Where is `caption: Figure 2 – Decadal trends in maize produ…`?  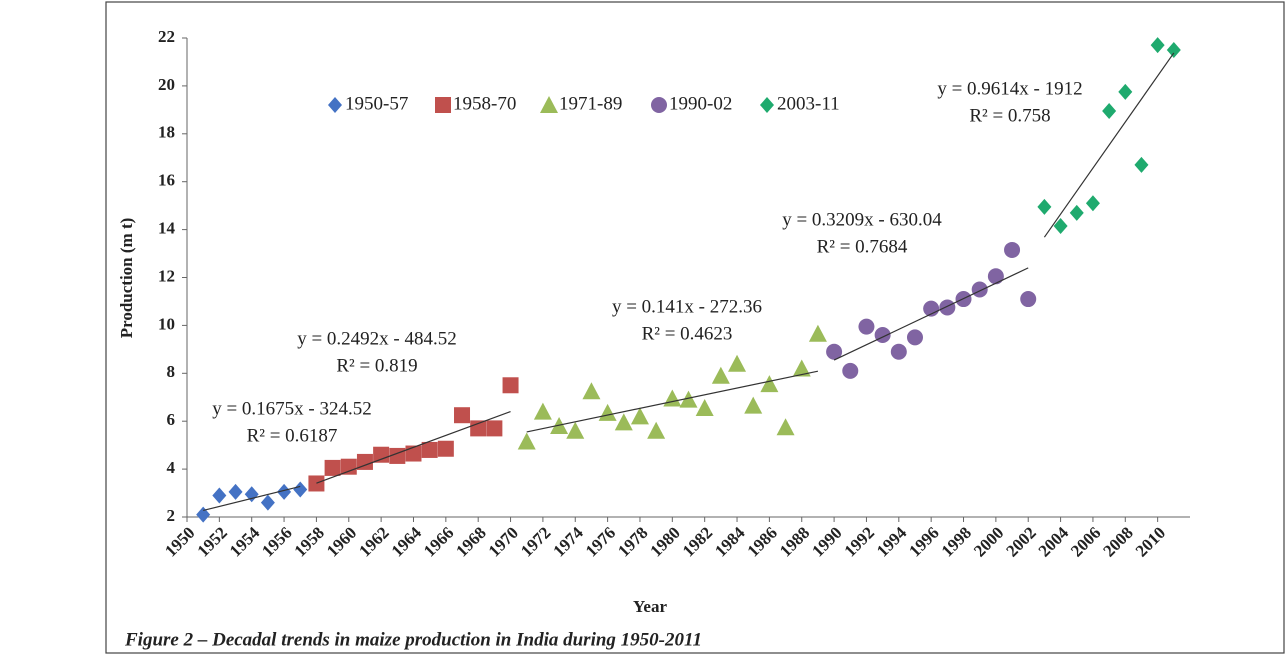
caption: Figure 2 – Decadal trends in maize produ… is located at coordinates (413, 639).